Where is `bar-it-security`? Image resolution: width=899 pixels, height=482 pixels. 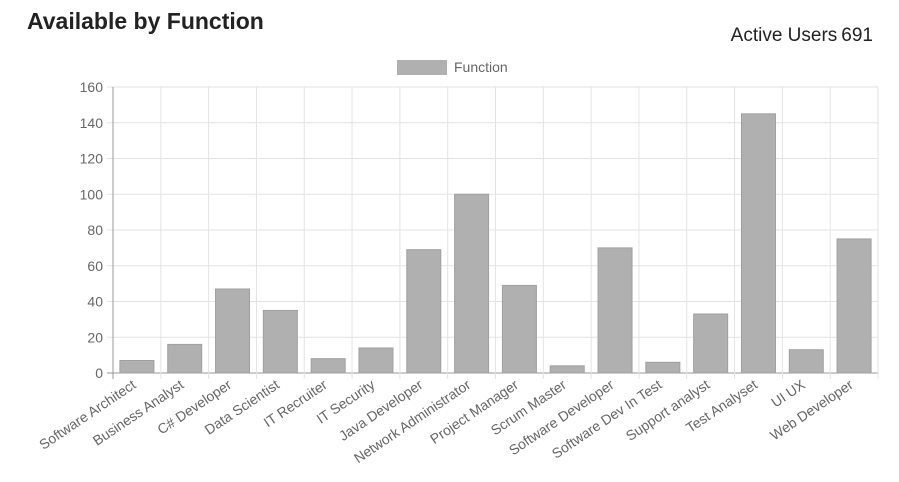 bar-it-security is located at coordinates (376, 360).